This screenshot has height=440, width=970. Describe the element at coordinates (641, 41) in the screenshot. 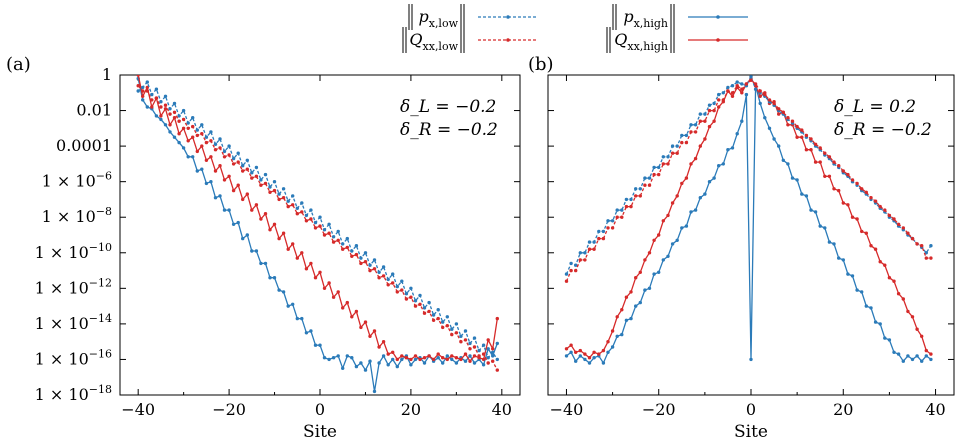

I see `legend-label: Qxx,high​` at that location.